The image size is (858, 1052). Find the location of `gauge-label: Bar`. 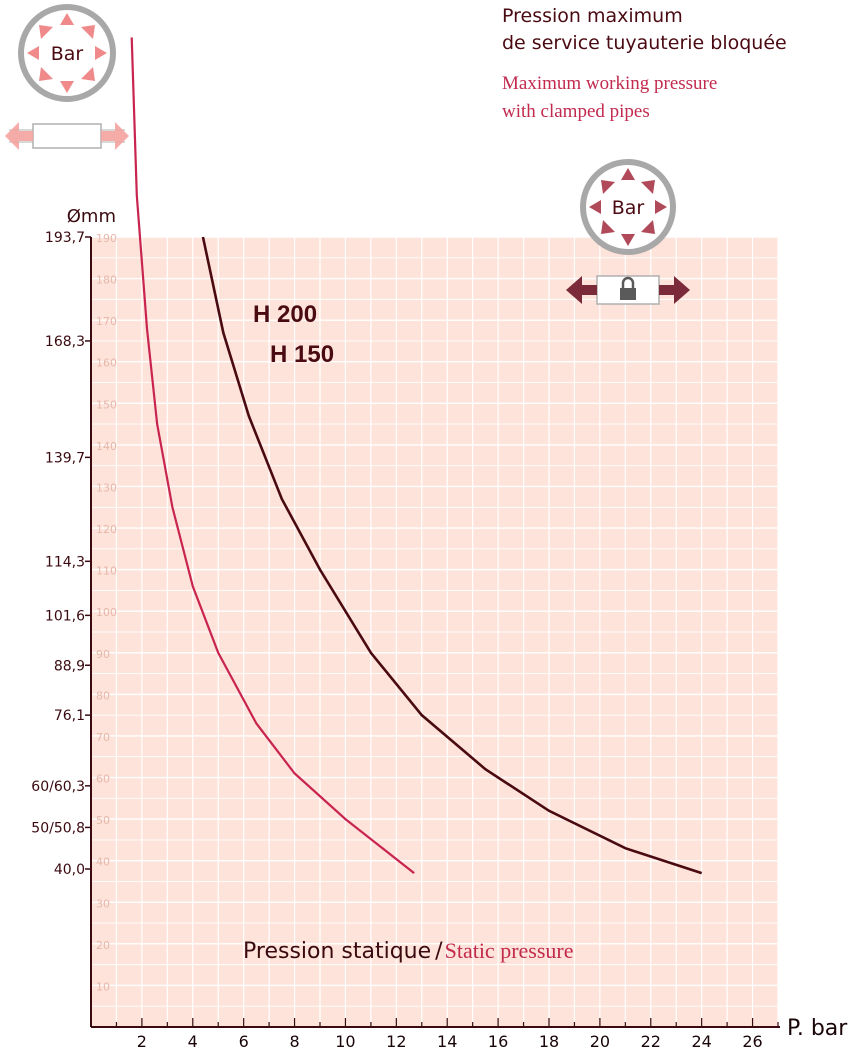

gauge-label: Bar is located at coordinates (67, 54).